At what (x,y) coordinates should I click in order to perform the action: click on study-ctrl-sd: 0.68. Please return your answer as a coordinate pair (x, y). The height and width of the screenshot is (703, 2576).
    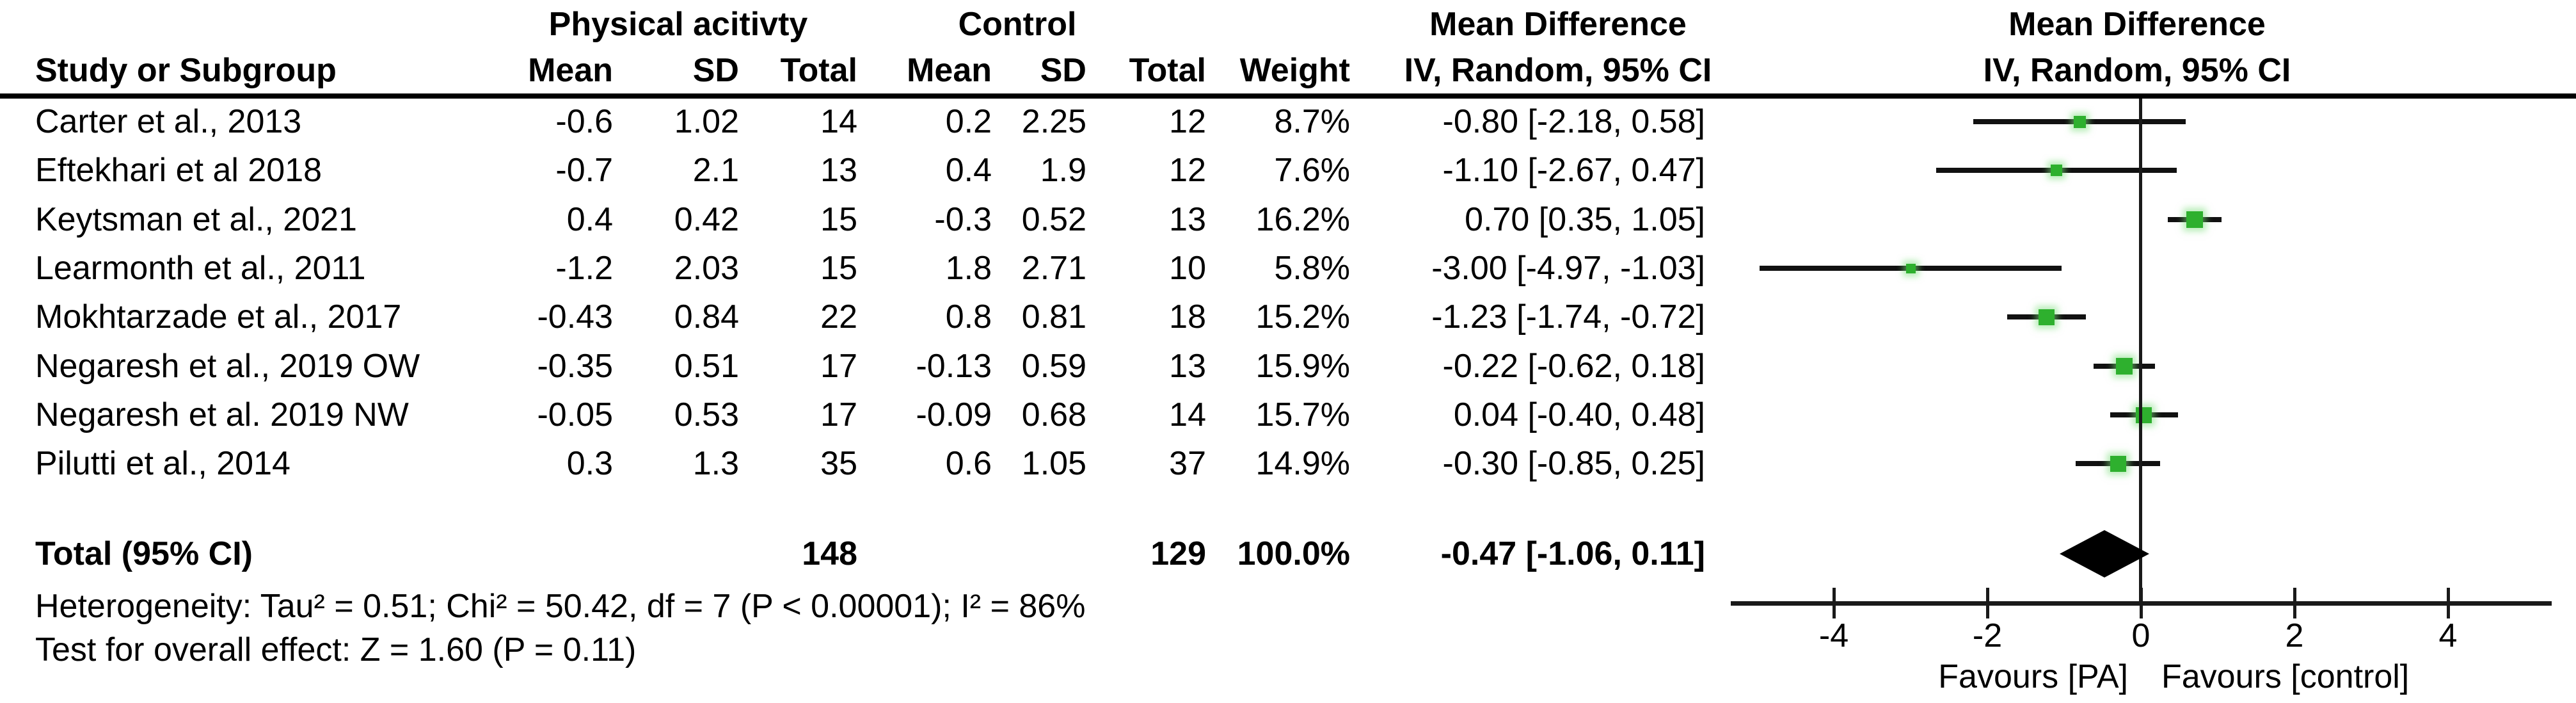
    Looking at the image, I should click on (1054, 414).